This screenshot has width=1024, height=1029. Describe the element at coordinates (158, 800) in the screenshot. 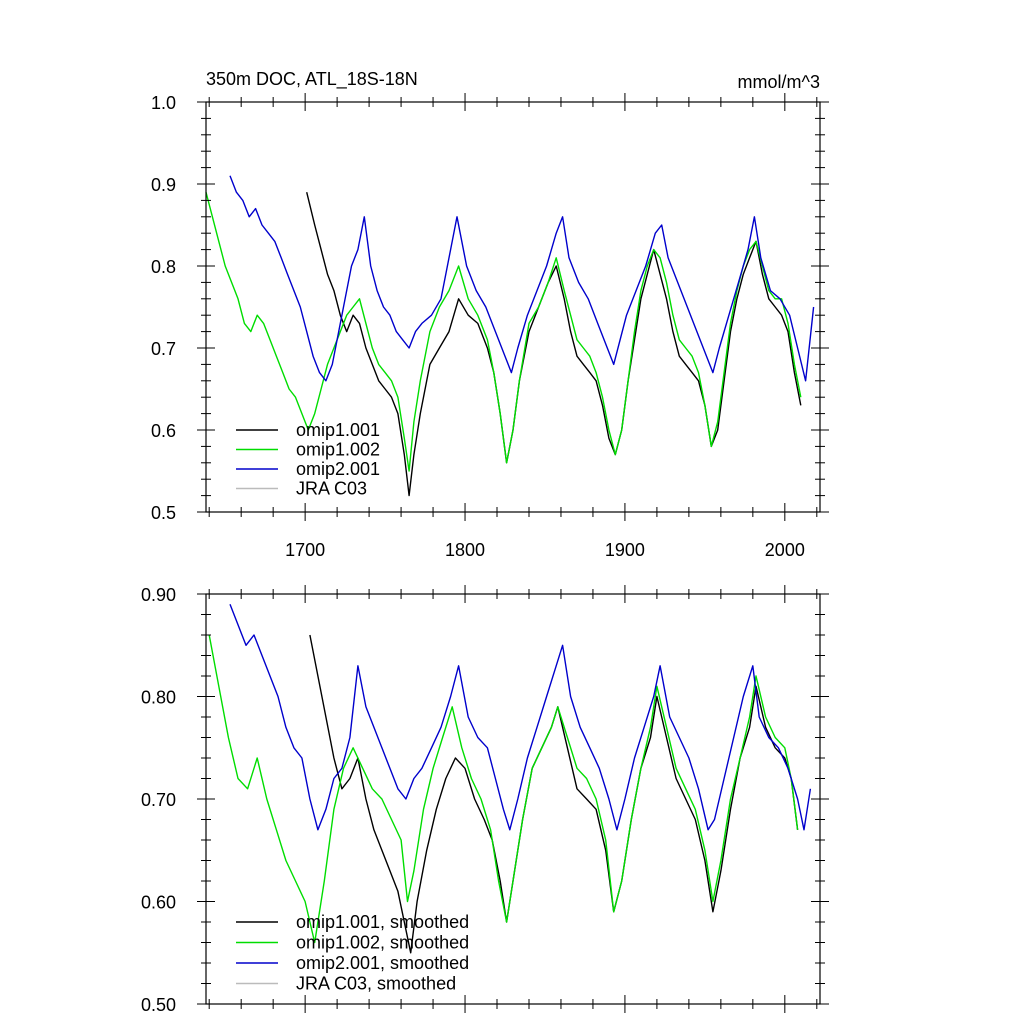

I see `bottom-ytick-label: 0.70` at that location.